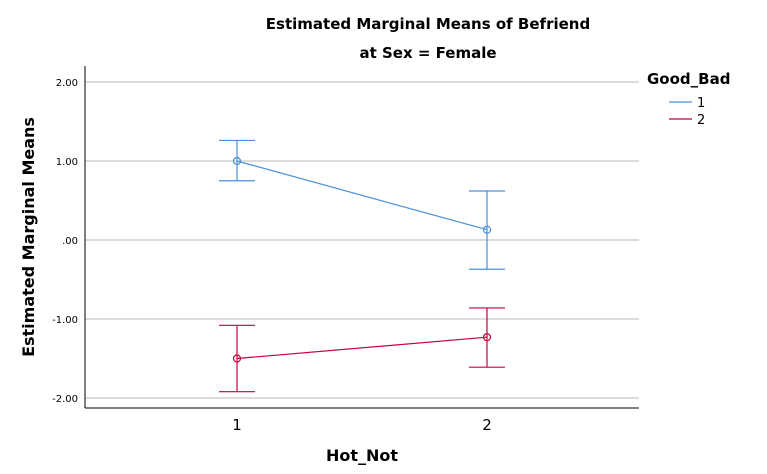 This screenshot has height=474, width=767. Describe the element at coordinates (428, 24) in the screenshot. I see `chart-title: Estimated Marginal Means of Befriend` at that location.